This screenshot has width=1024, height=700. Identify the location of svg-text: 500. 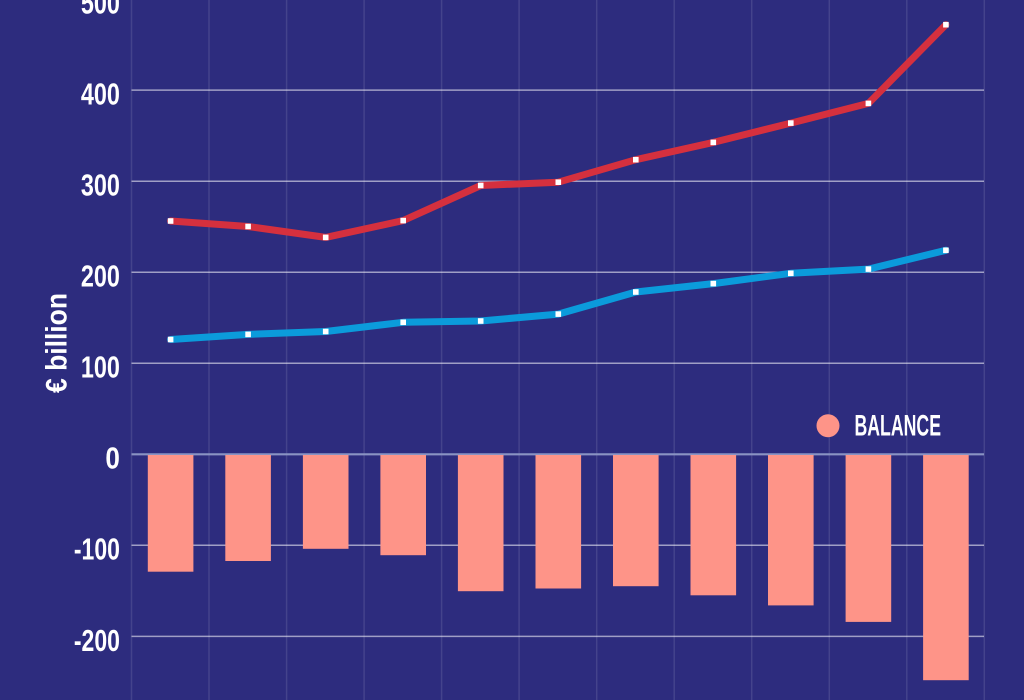
(100, 10).